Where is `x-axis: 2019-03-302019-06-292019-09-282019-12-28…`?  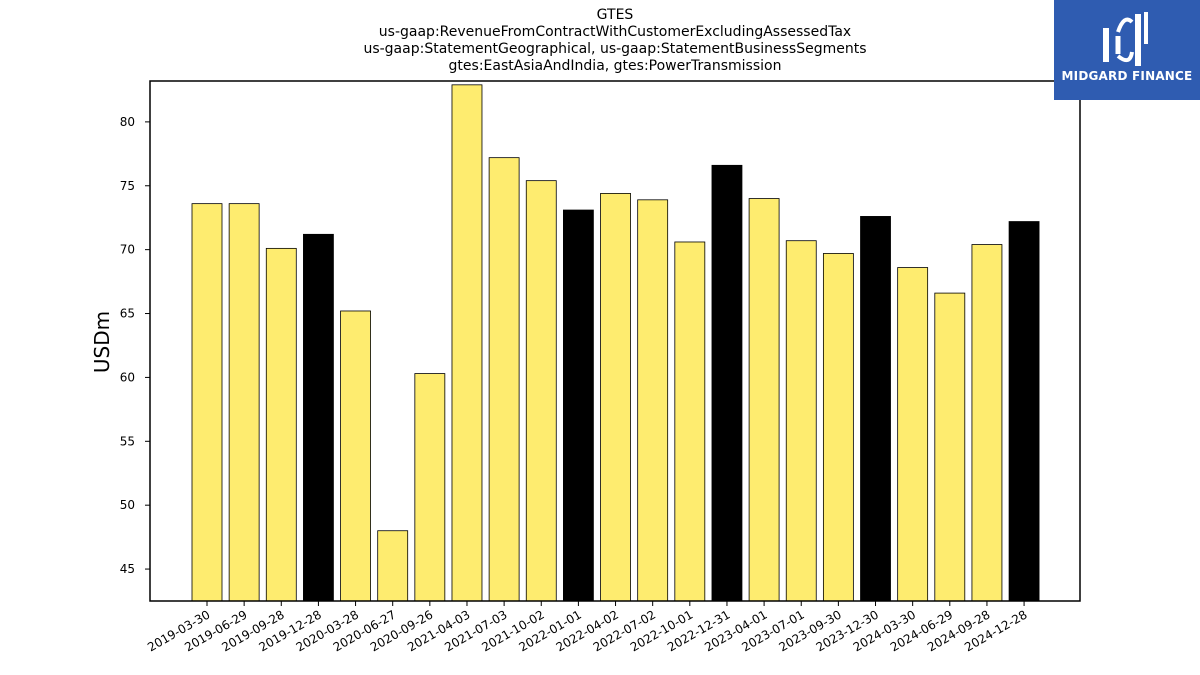
x-axis: 2019-03-302019-06-292019-09-282019-12-28… is located at coordinates (587, 627).